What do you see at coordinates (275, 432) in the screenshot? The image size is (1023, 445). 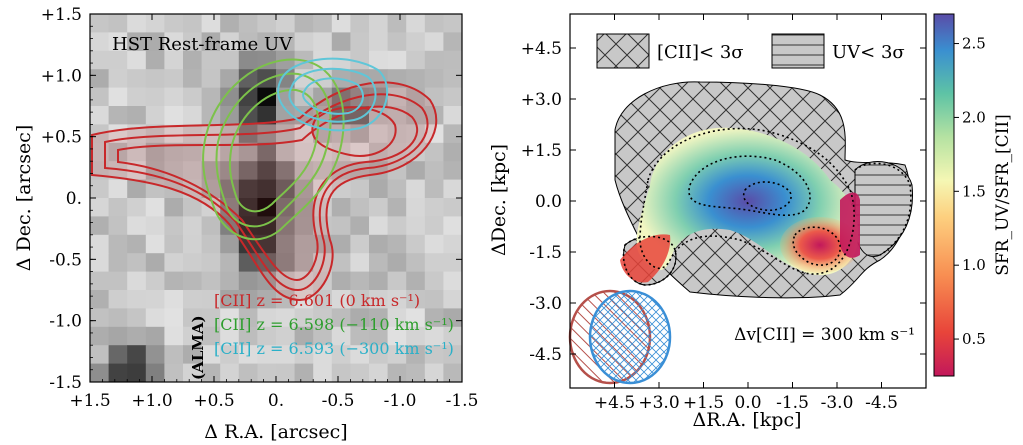 I see `left-xlabel: Δ R.A. [arcsec]` at bounding box center [275, 432].